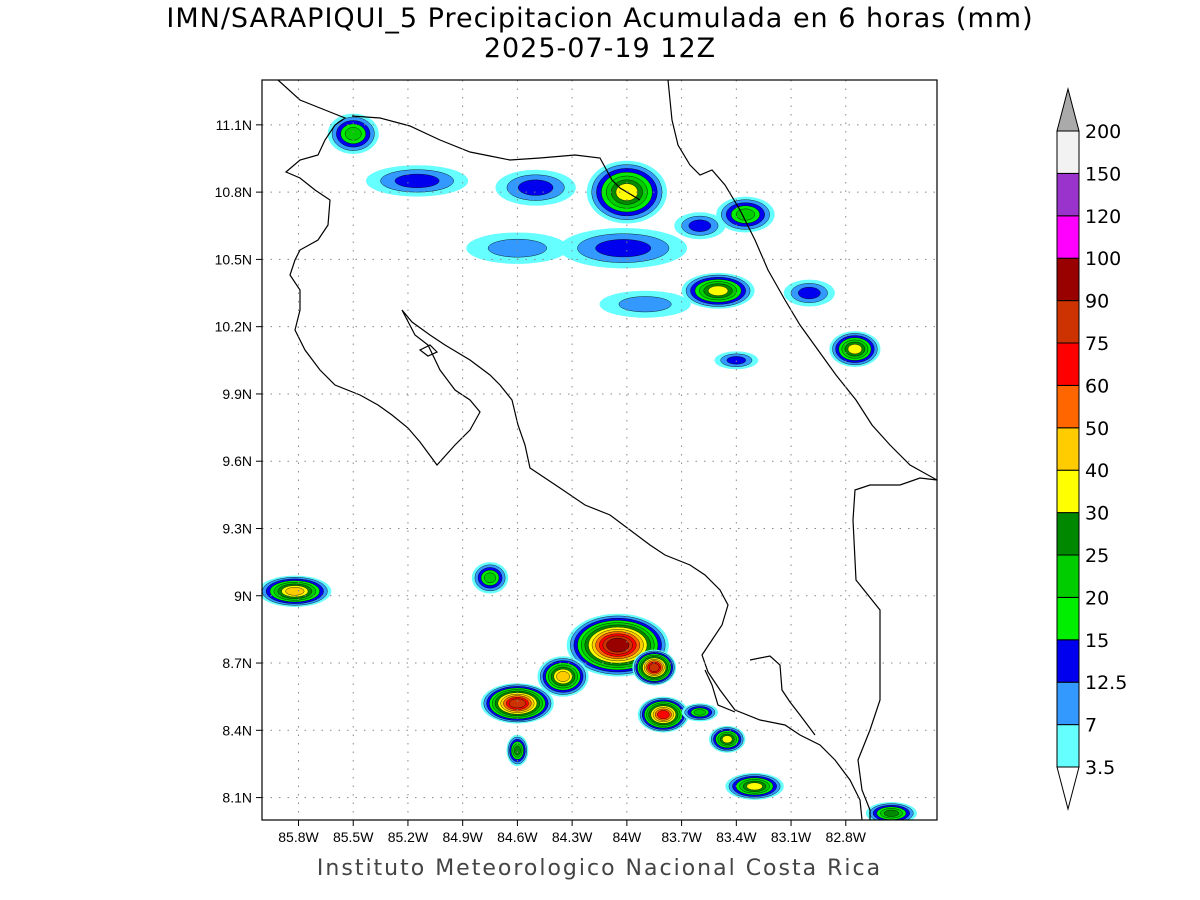 Image resolution: width=1200 pixels, height=900 pixels. Describe the element at coordinates (627, 837) in the screenshot. I see `x-tick-label: 84W` at that location.